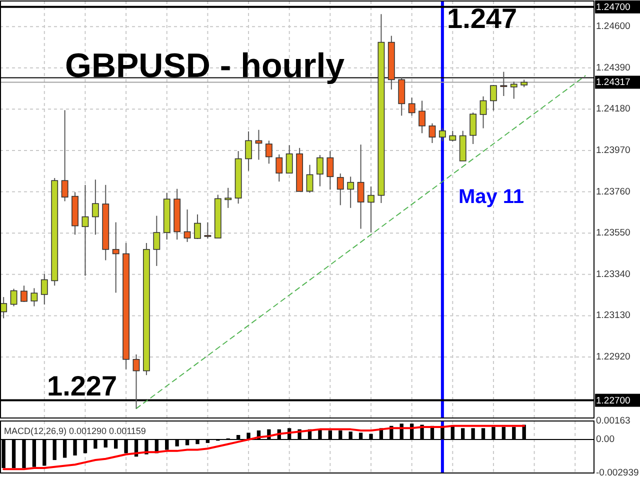 This screenshot has width=640, height=480. What do you see at coordinates (617, 473) in the screenshot?
I see `y-tick-label: -0.002939` at bounding box center [617, 473].